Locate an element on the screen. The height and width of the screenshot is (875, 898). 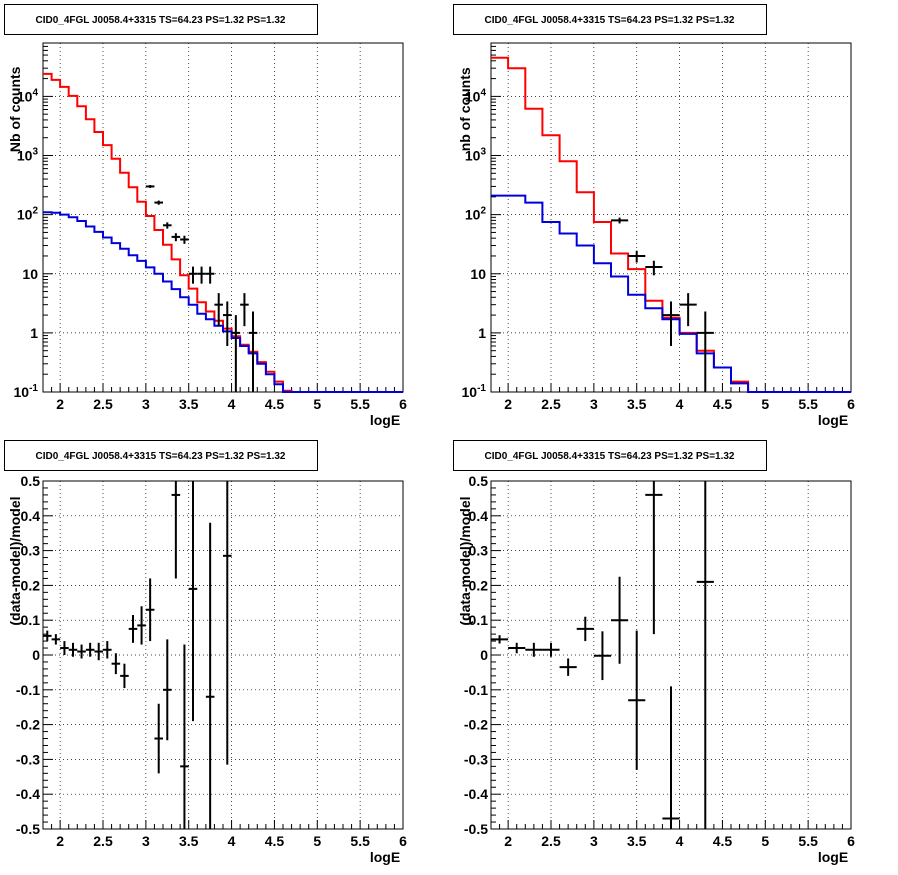
y-axis-label: Nb of counts is located at coordinates (15, 109).